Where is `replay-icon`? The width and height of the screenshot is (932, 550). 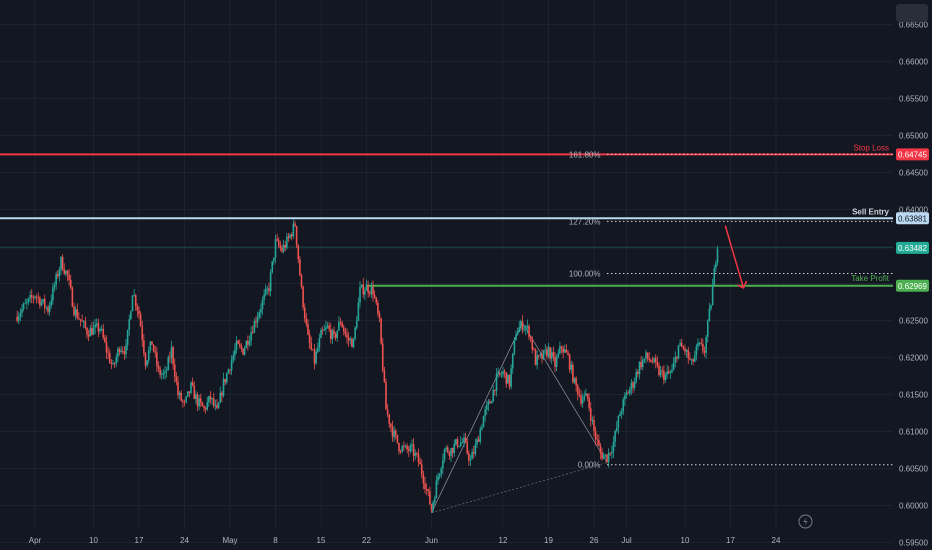
replay-icon is located at coordinates (805, 521).